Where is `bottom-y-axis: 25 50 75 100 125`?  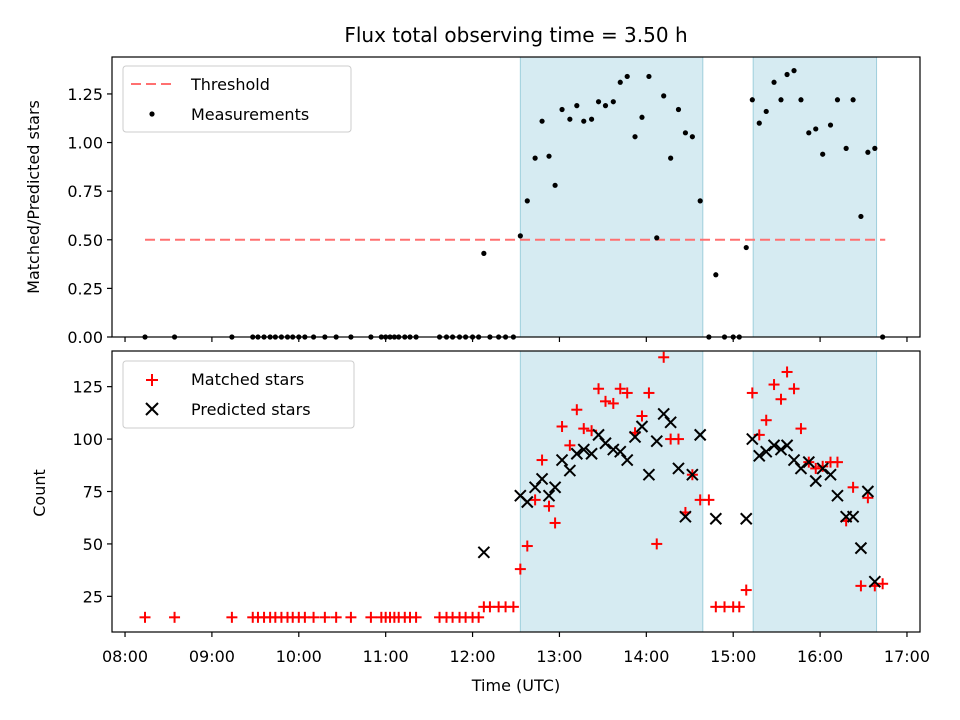
bottom-y-axis: 25 50 75 100 125 is located at coordinates (92, 492).